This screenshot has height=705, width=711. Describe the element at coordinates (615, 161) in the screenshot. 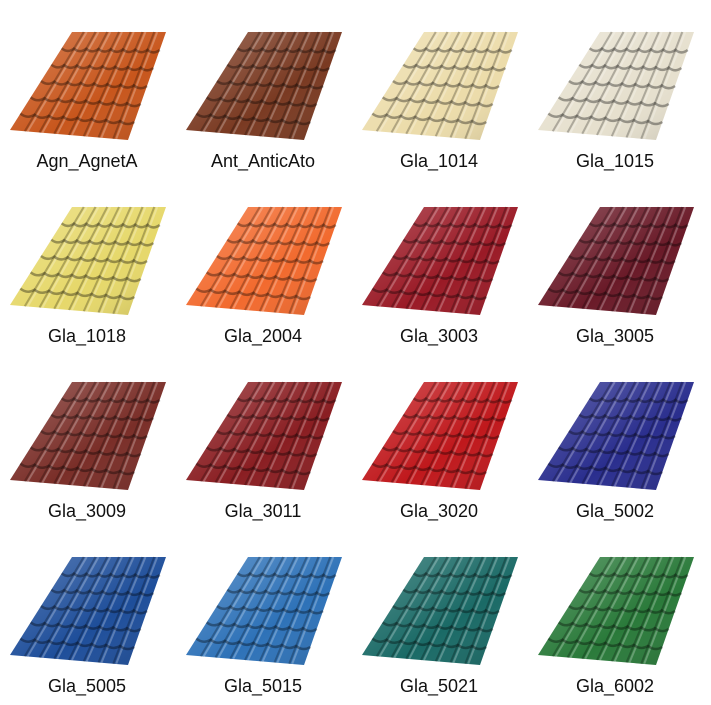

I see `swatch-label: Gla_1015` at that location.